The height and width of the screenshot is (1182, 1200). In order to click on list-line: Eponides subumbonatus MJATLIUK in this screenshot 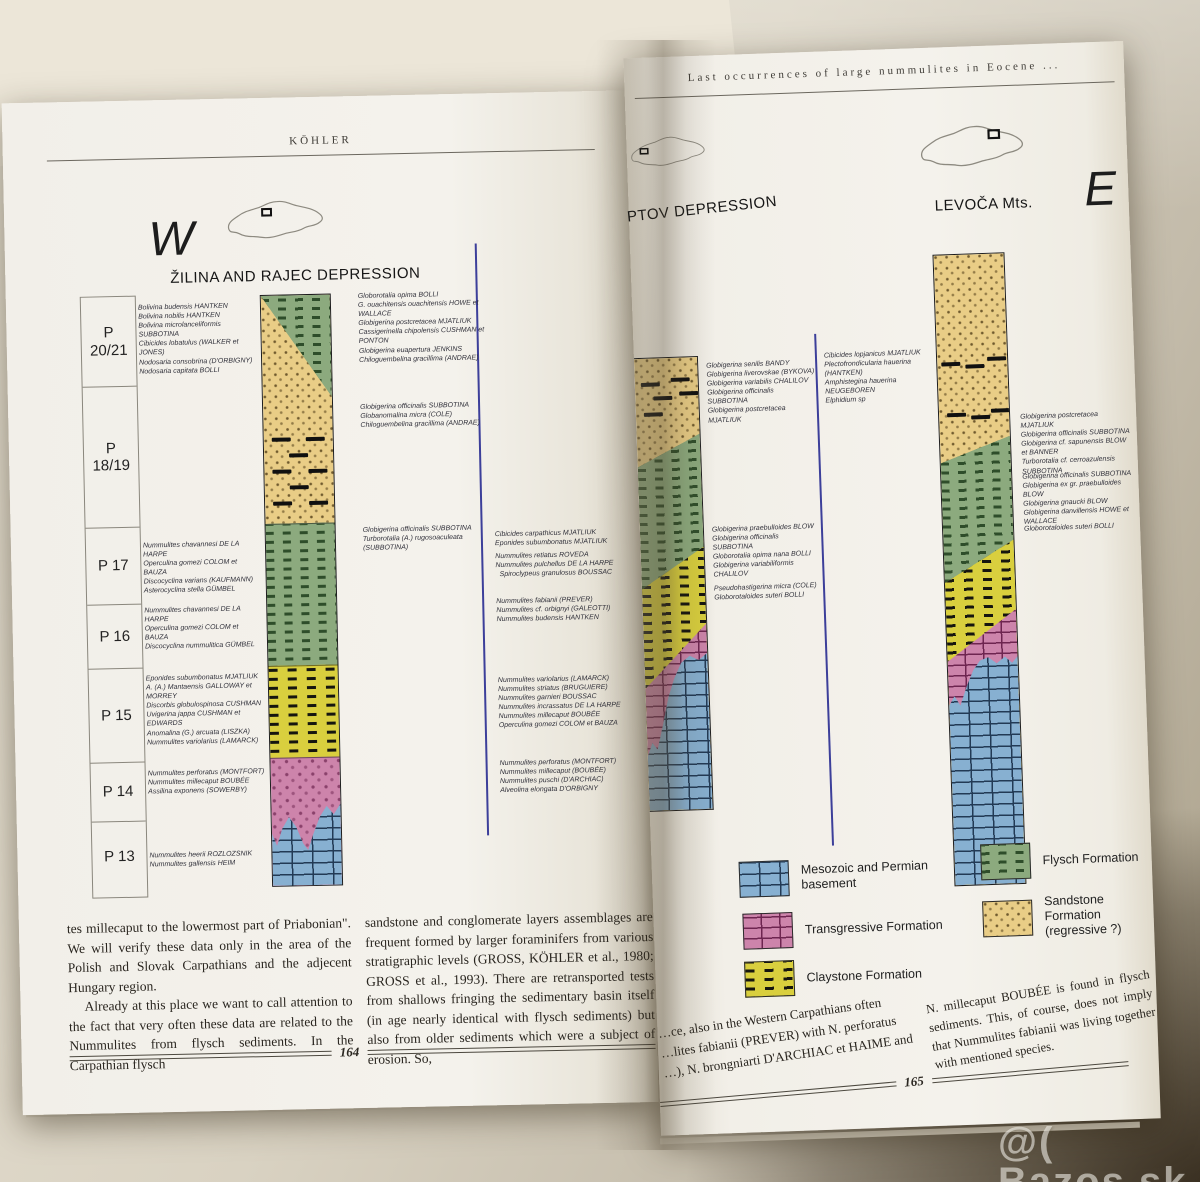, I will do `click(551, 542)`.